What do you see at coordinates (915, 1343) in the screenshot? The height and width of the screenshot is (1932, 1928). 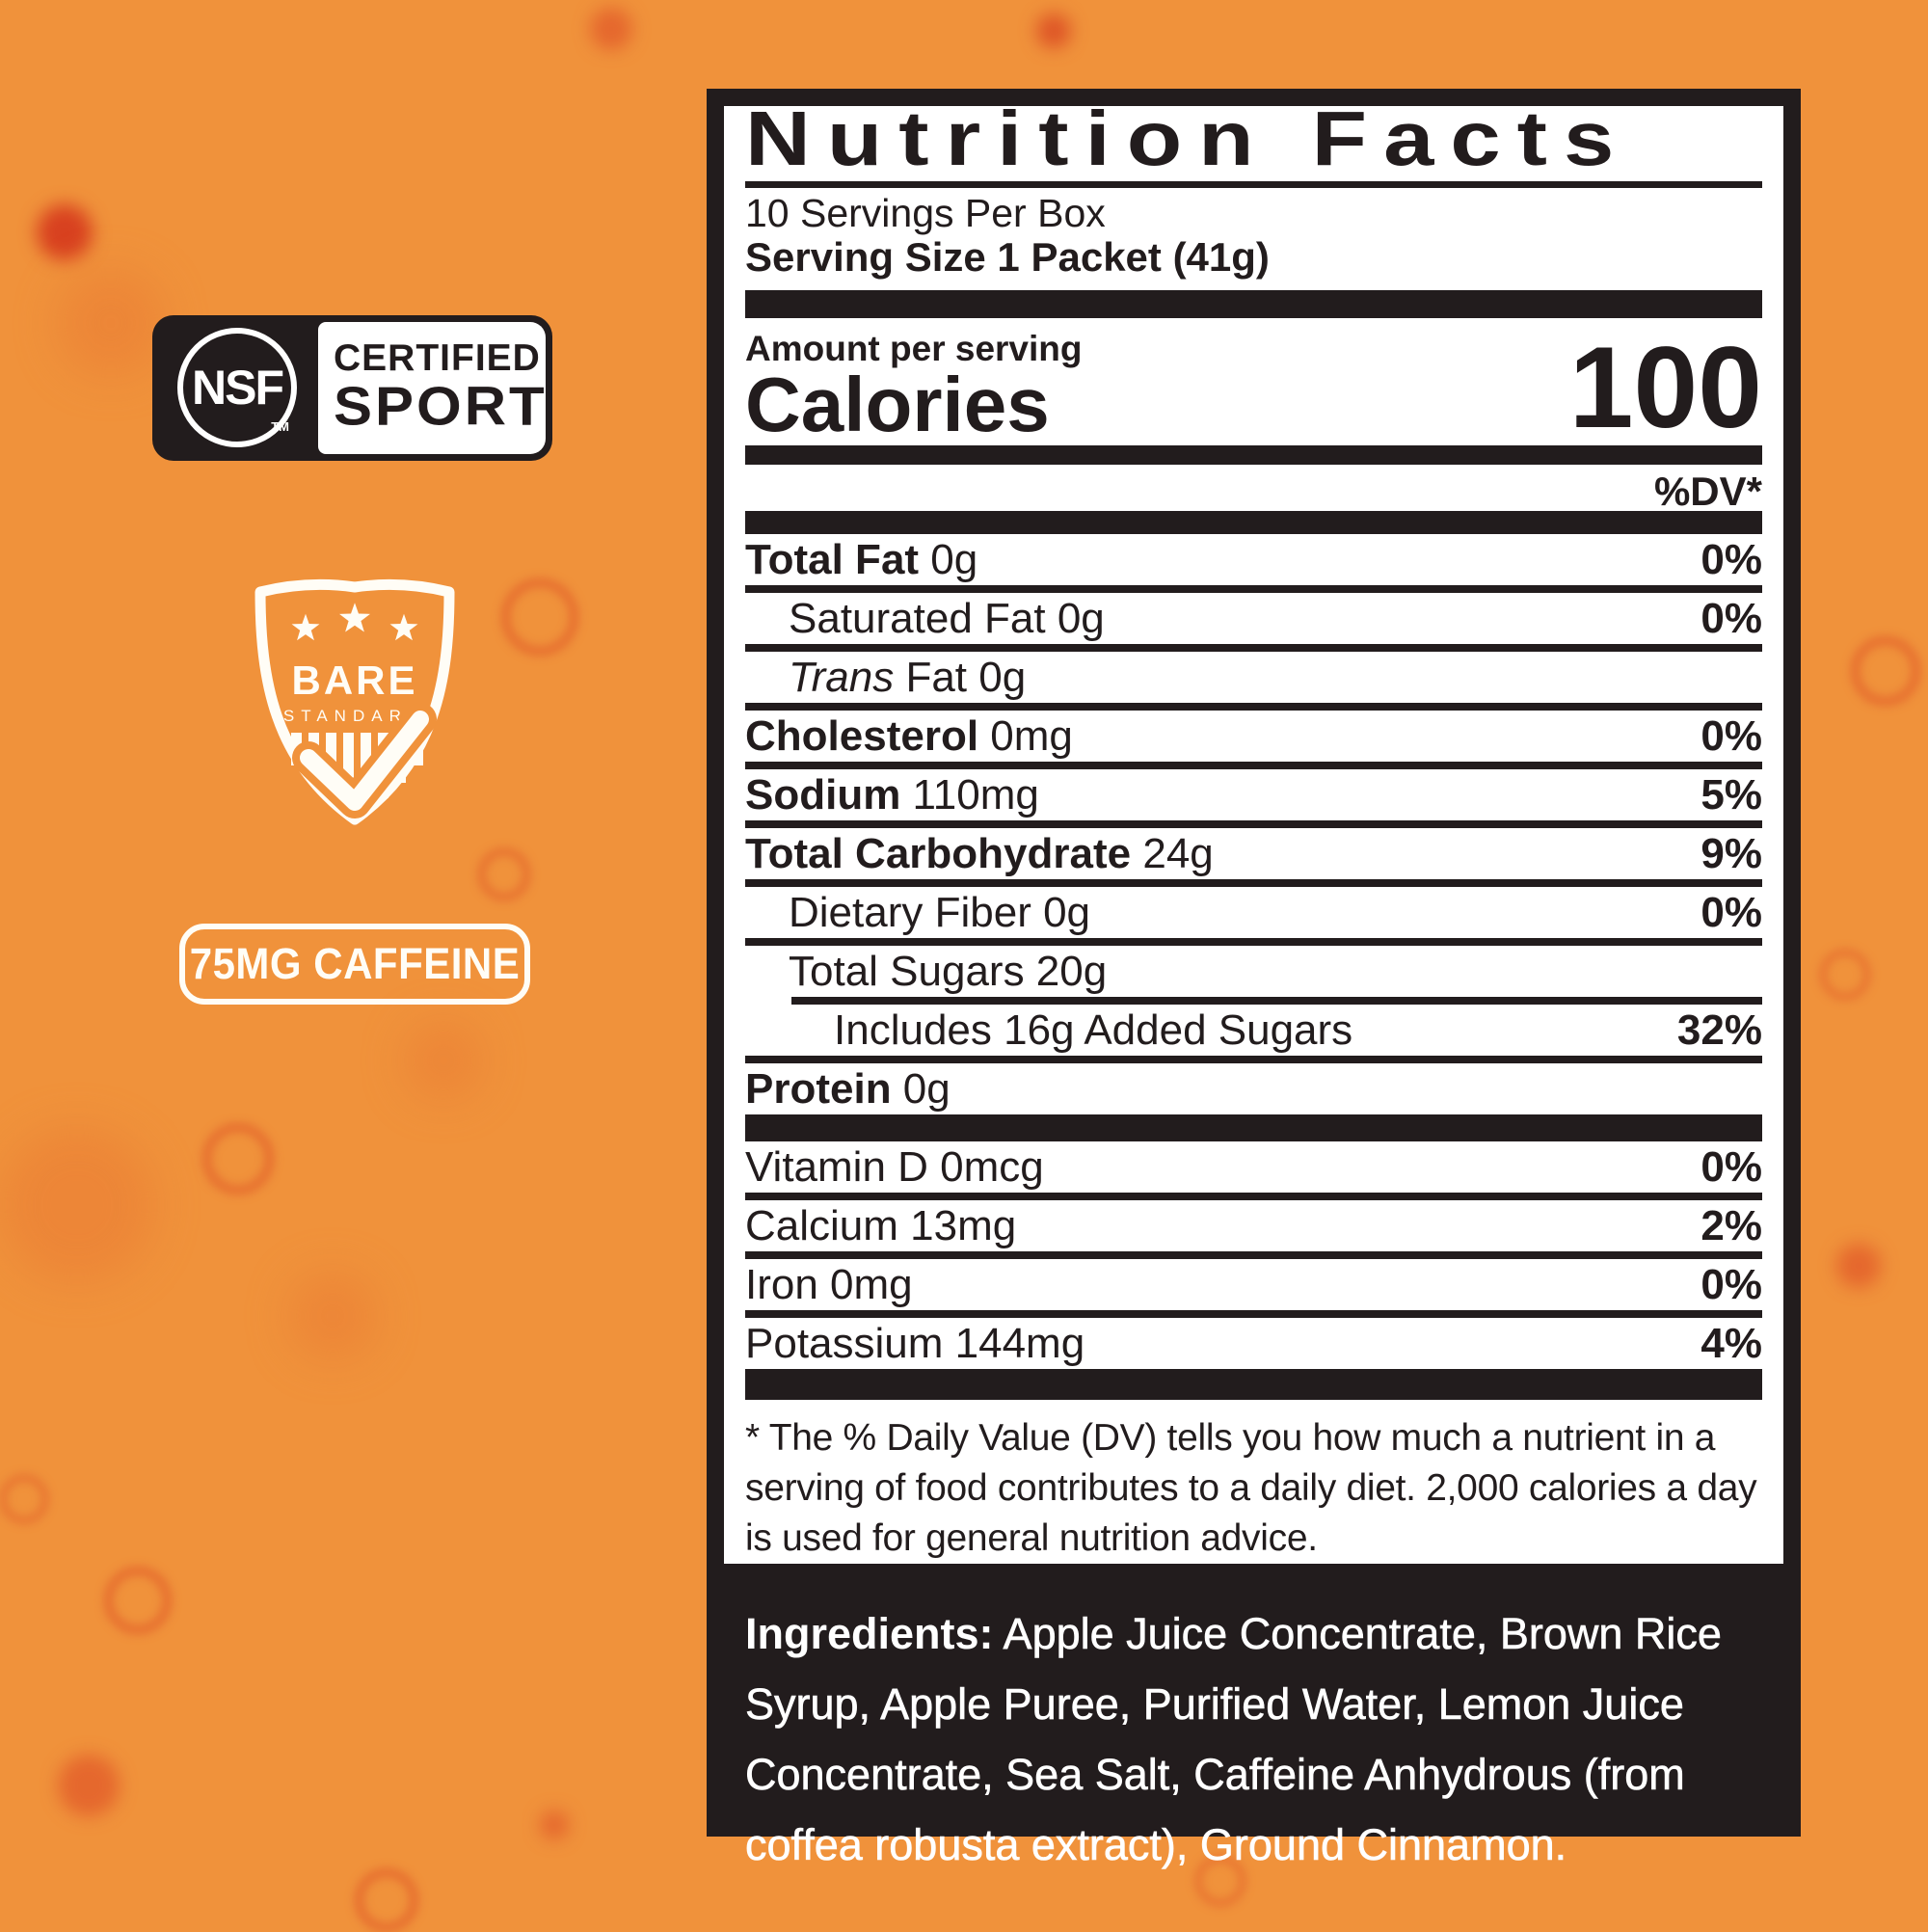 I see `nutrient-name: Potassium 144mg` at bounding box center [915, 1343].